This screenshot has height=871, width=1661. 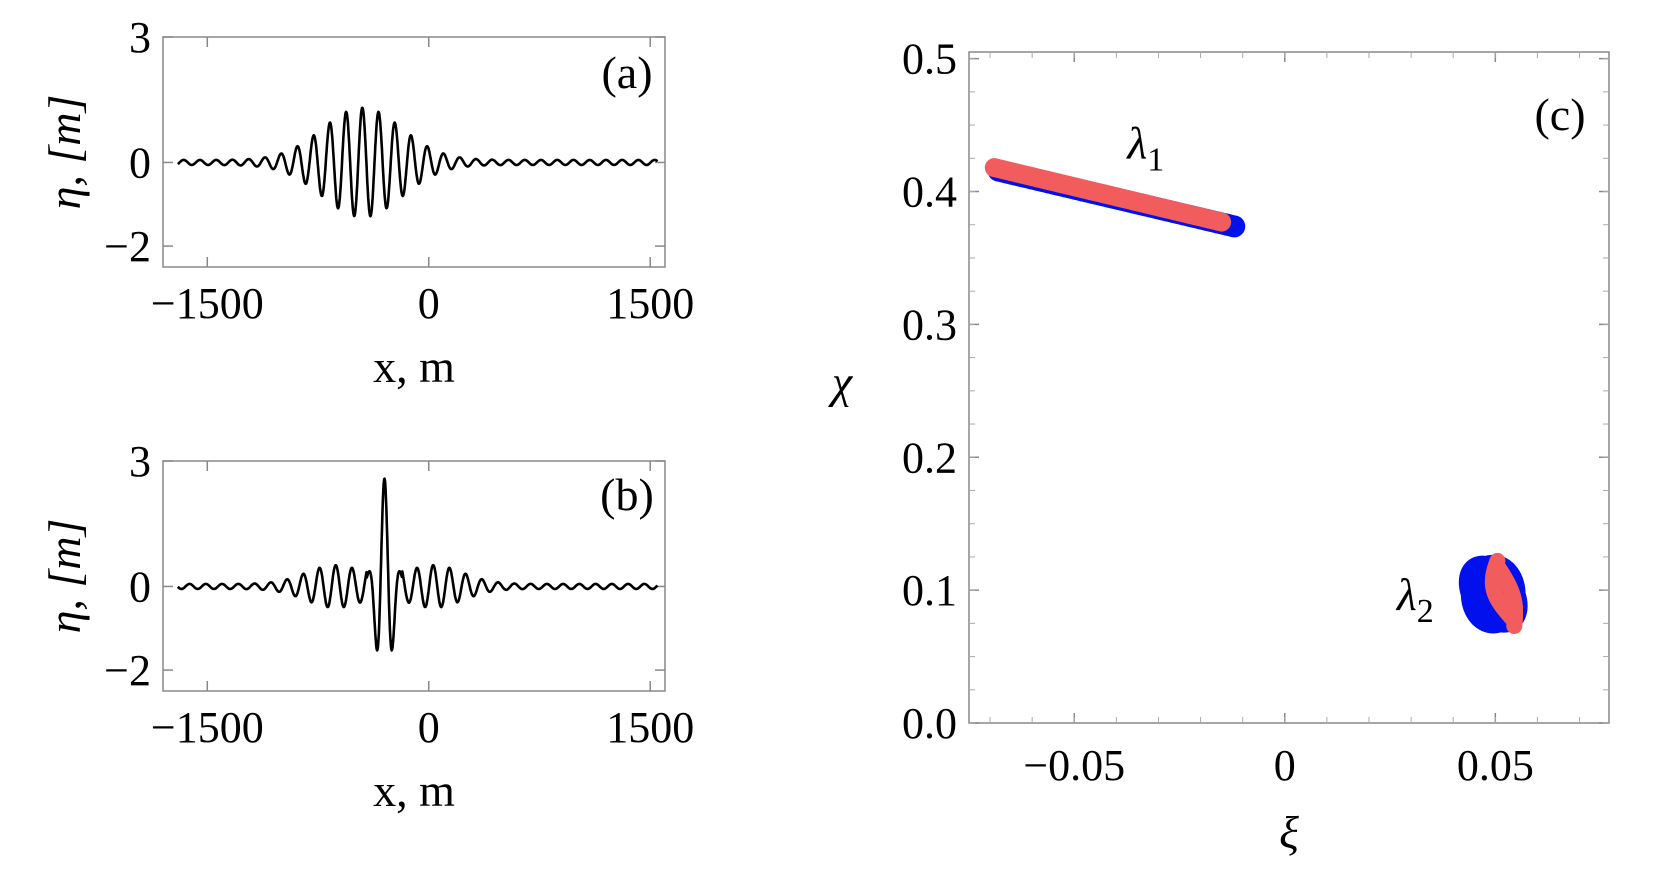 What do you see at coordinates (929, 723) in the screenshot?
I see `y-tick-label: 0.0` at bounding box center [929, 723].